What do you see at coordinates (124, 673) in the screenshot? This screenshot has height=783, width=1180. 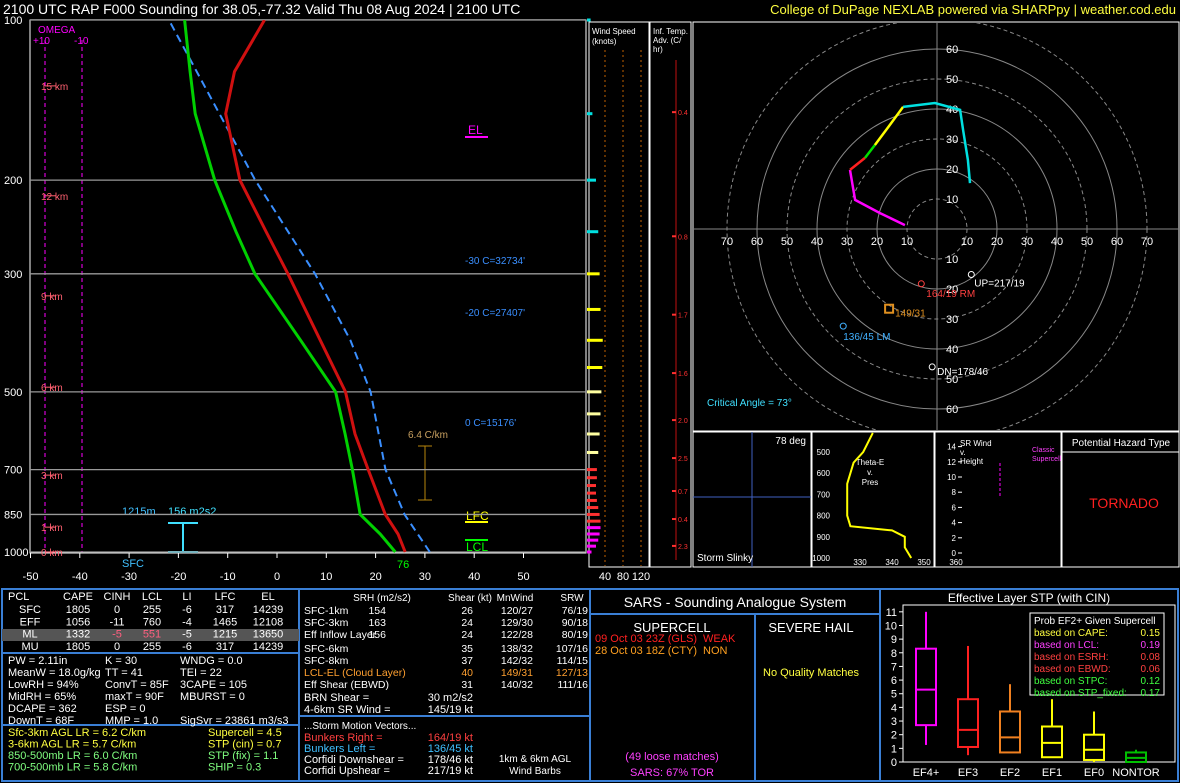 I see `index-value: TT = 41` at bounding box center [124, 673].